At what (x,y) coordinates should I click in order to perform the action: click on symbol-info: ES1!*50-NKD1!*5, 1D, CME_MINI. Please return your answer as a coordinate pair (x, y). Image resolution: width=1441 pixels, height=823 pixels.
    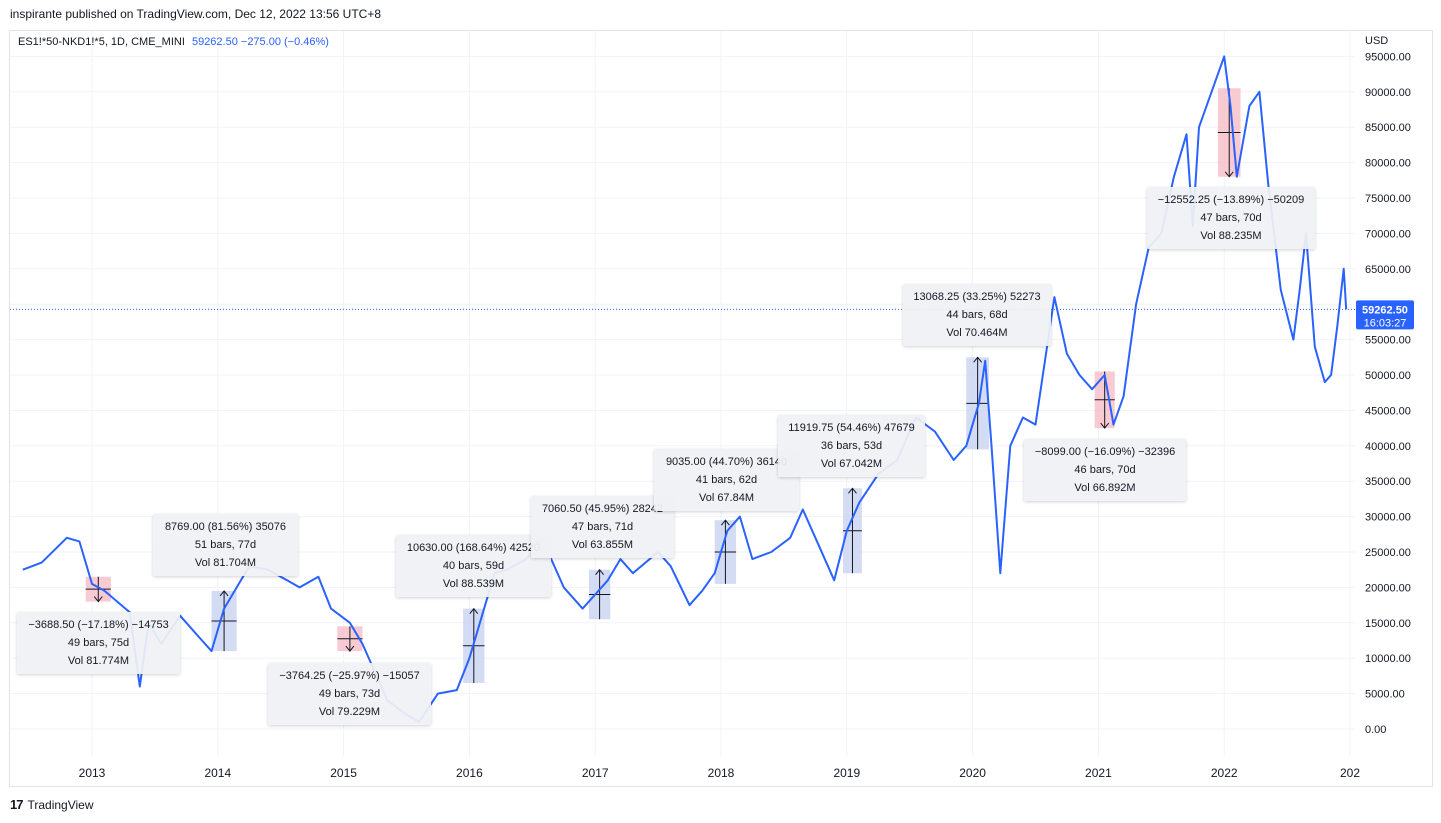
    Looking at the image, I should click on (101, 42).